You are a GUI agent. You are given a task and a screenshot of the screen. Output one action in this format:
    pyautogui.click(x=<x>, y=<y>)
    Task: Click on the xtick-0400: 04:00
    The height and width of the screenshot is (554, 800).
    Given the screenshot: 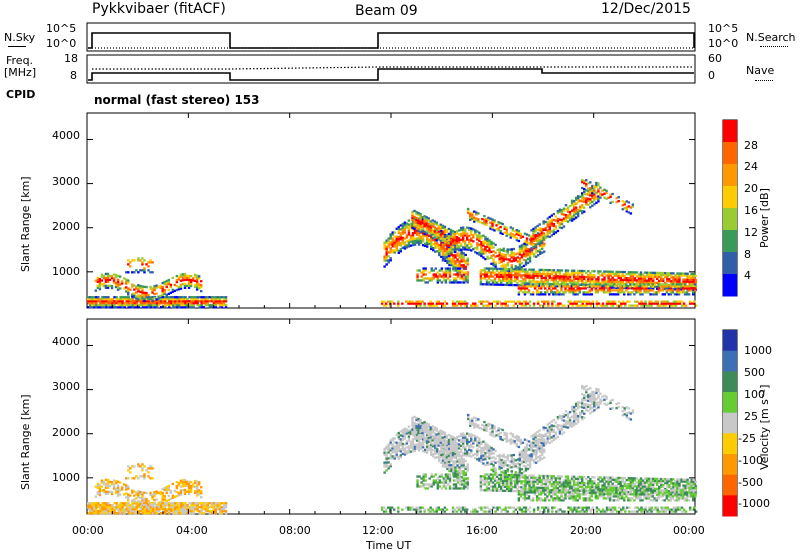 What is the action you would take?
    pyautogui.click(x=192, y=530)
    